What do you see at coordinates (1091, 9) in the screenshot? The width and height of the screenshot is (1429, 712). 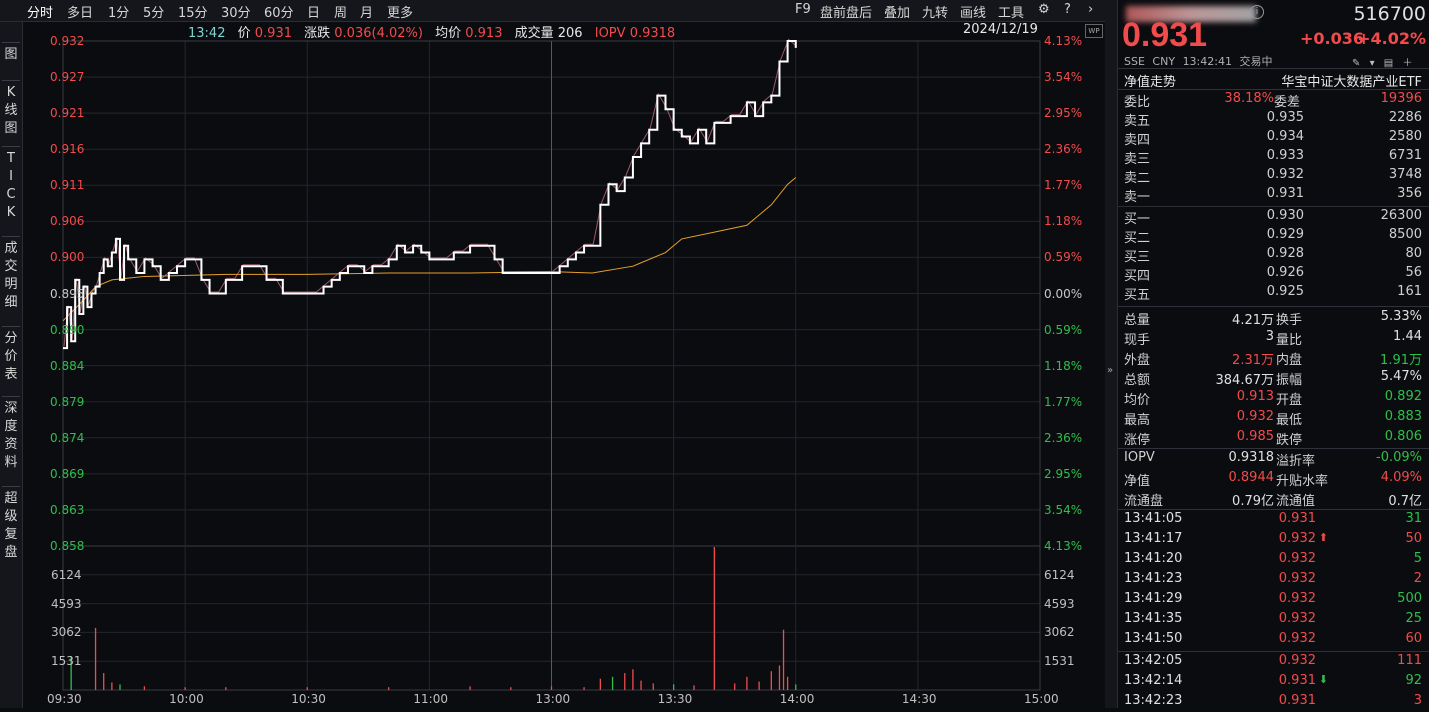 I see `chevron-right-icon: ›` at bounding box center [1091, 9].